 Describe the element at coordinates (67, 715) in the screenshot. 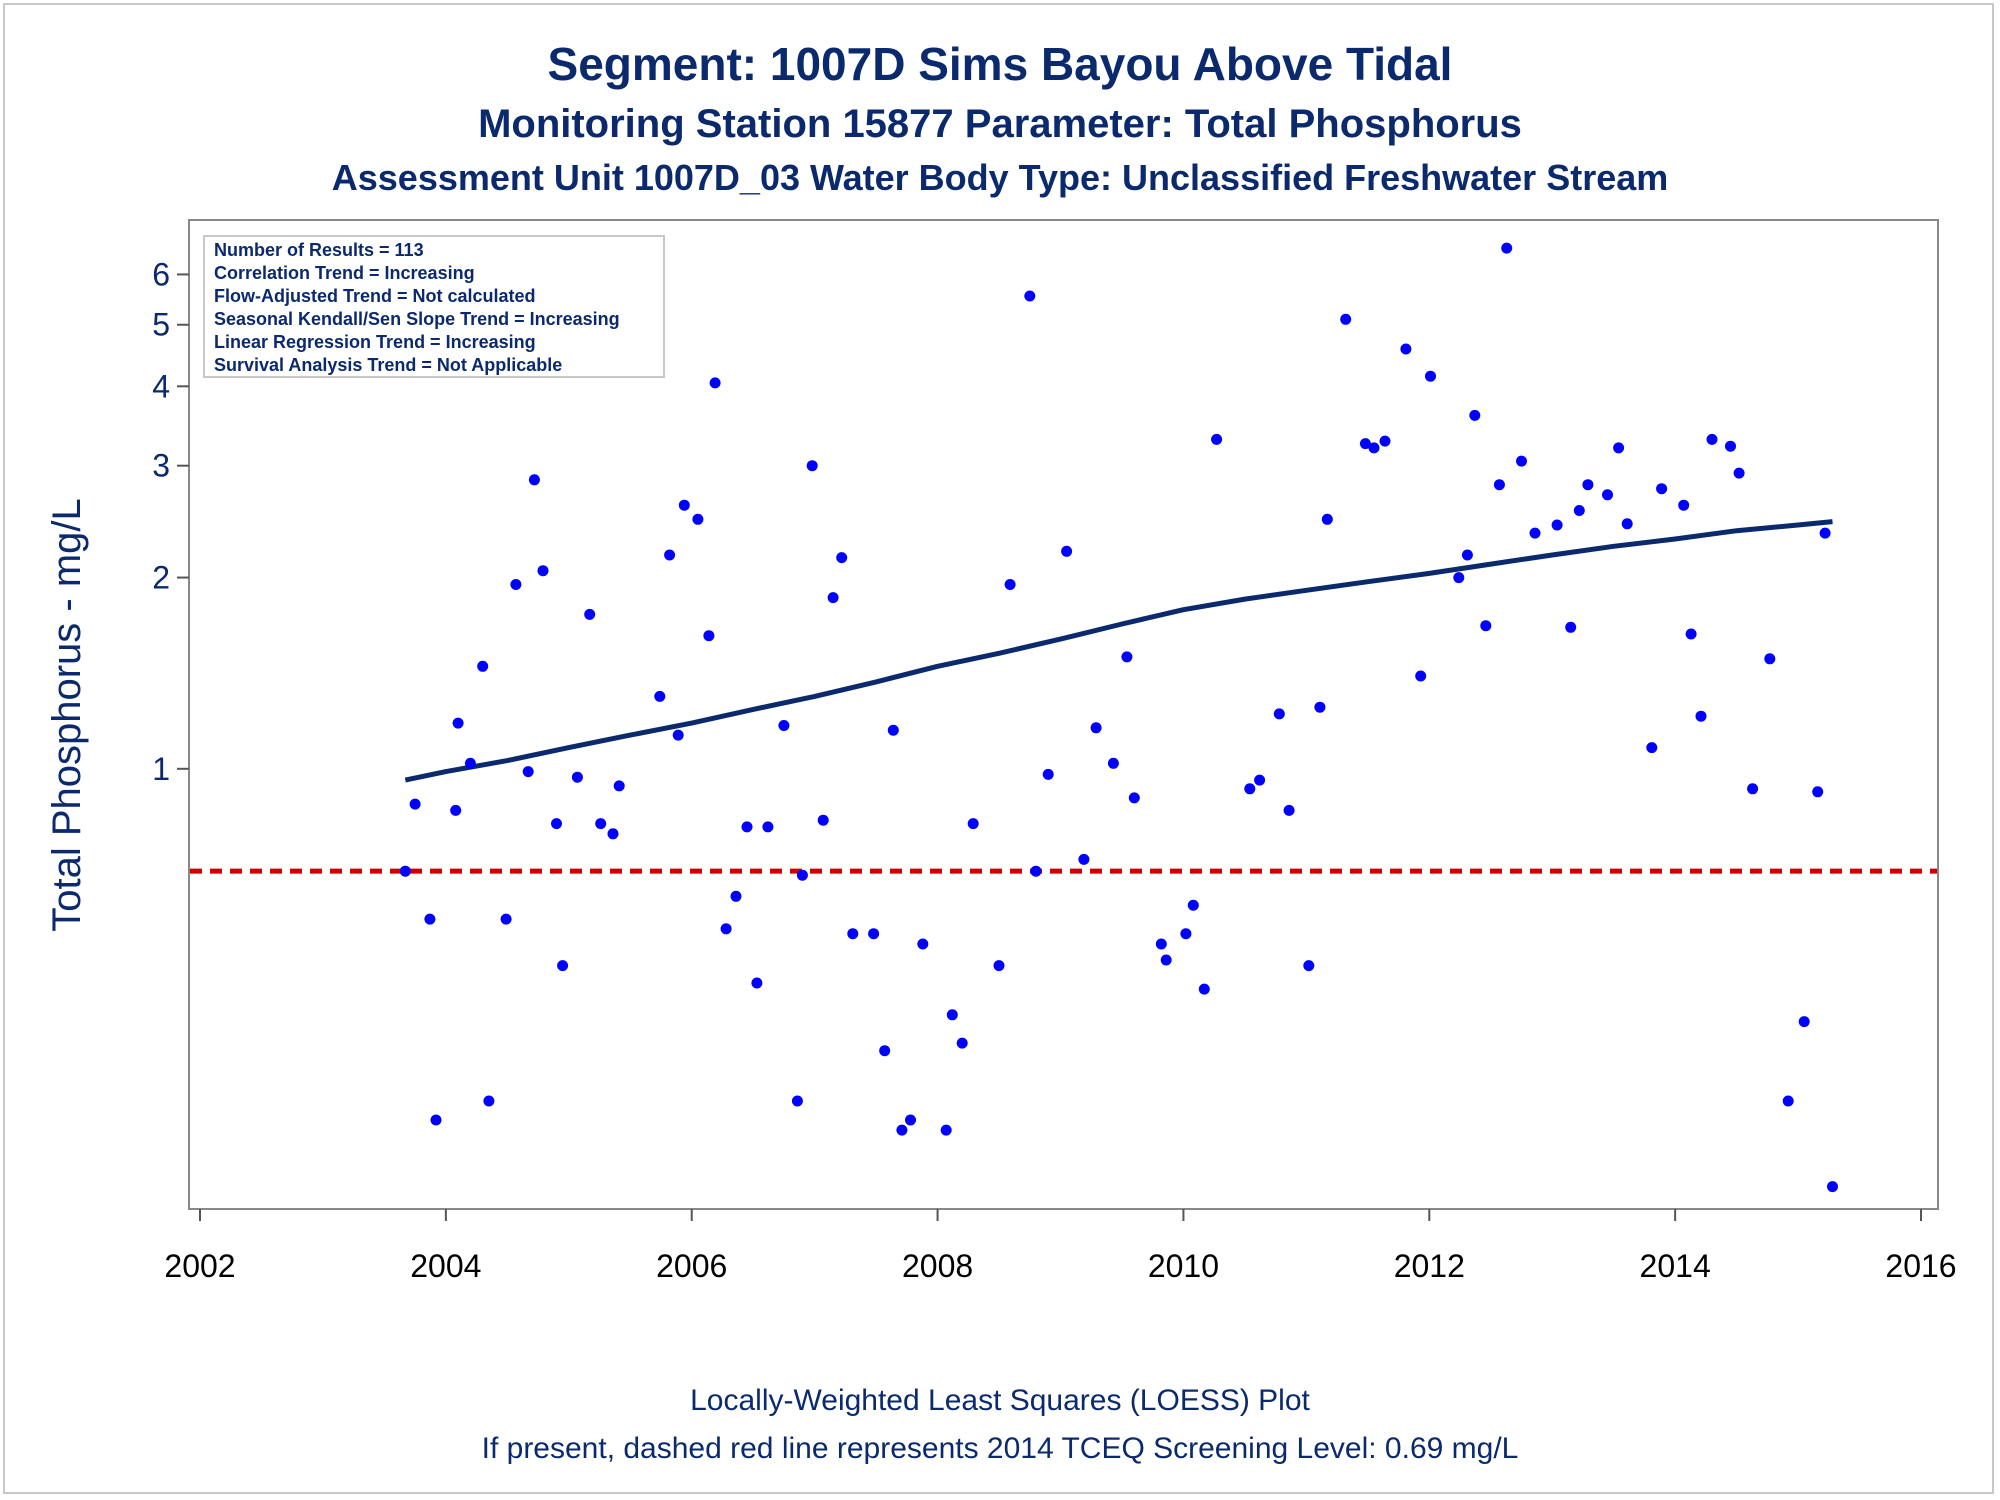

I see `y-axis-label: Total Phosphorus - mg/L` at that location.